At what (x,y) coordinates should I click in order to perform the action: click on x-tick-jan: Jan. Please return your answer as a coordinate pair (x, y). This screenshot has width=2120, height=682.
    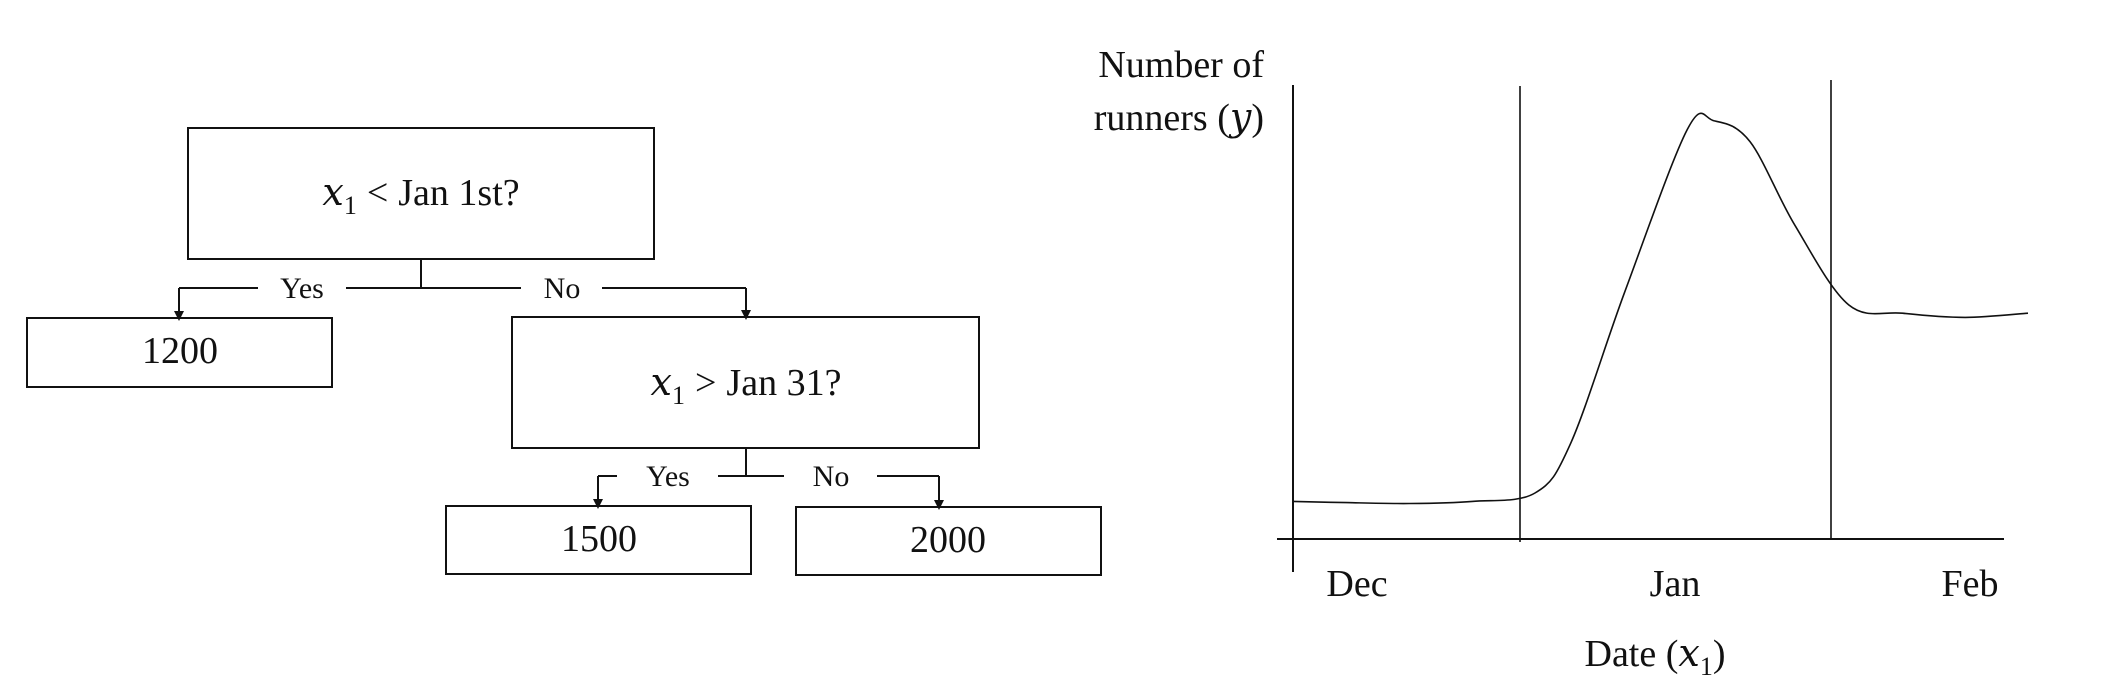
    Looking at the image, I should click on (1675, 584).